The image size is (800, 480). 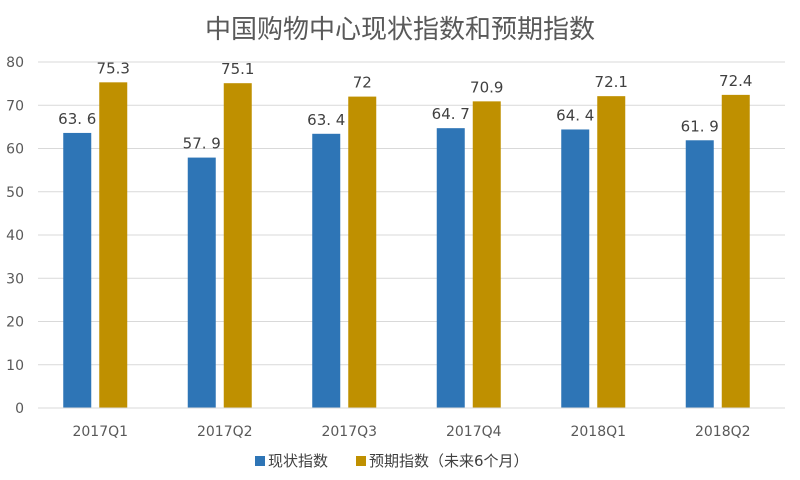 I want to click on data-label-expected: 75.1, so click(x=237, y=69).